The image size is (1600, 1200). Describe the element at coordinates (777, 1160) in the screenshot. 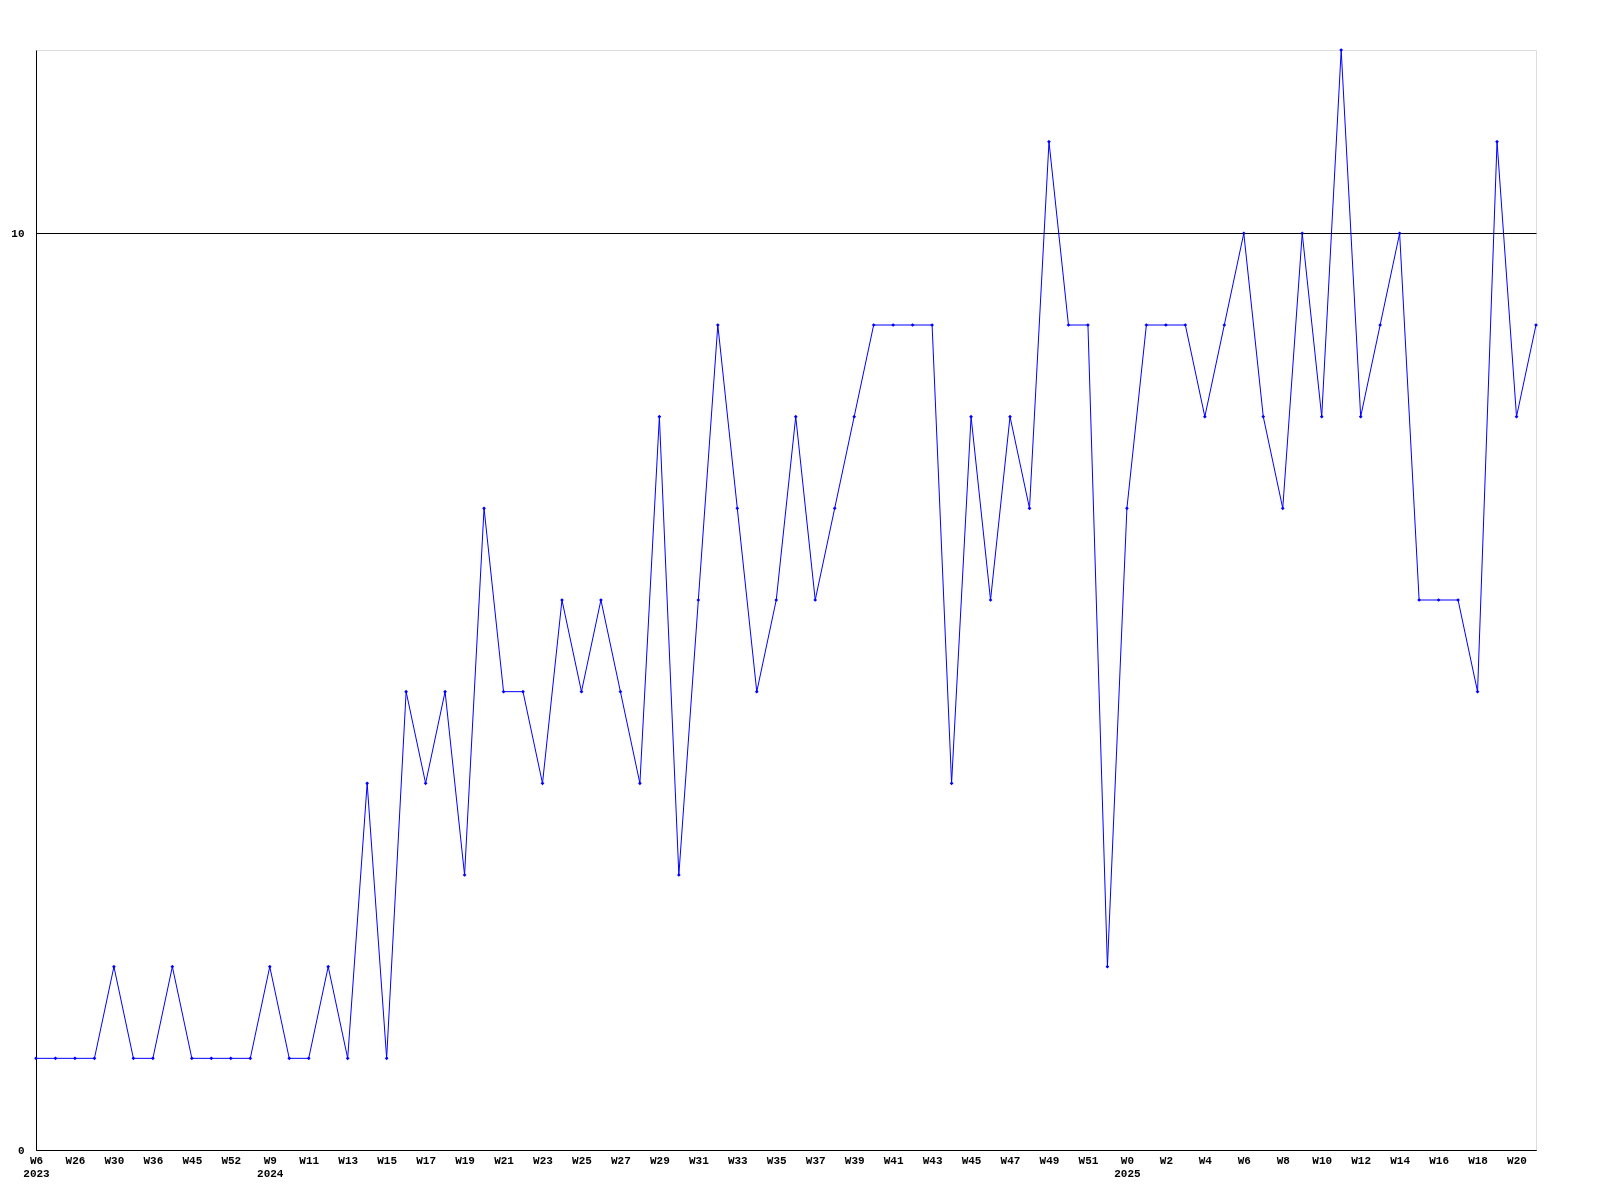

I see `x-tick-label: W35` at that location.